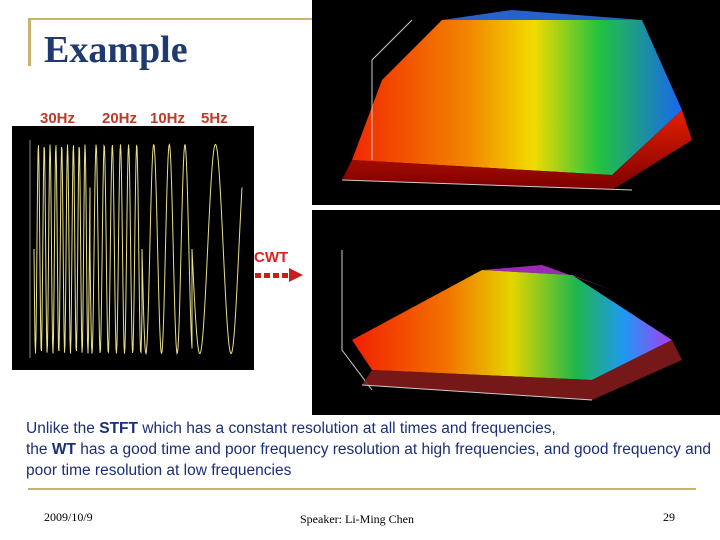  Describe the element at coordinates (116, 50) in the screenshot. I see `slide-title: Example` at that location.